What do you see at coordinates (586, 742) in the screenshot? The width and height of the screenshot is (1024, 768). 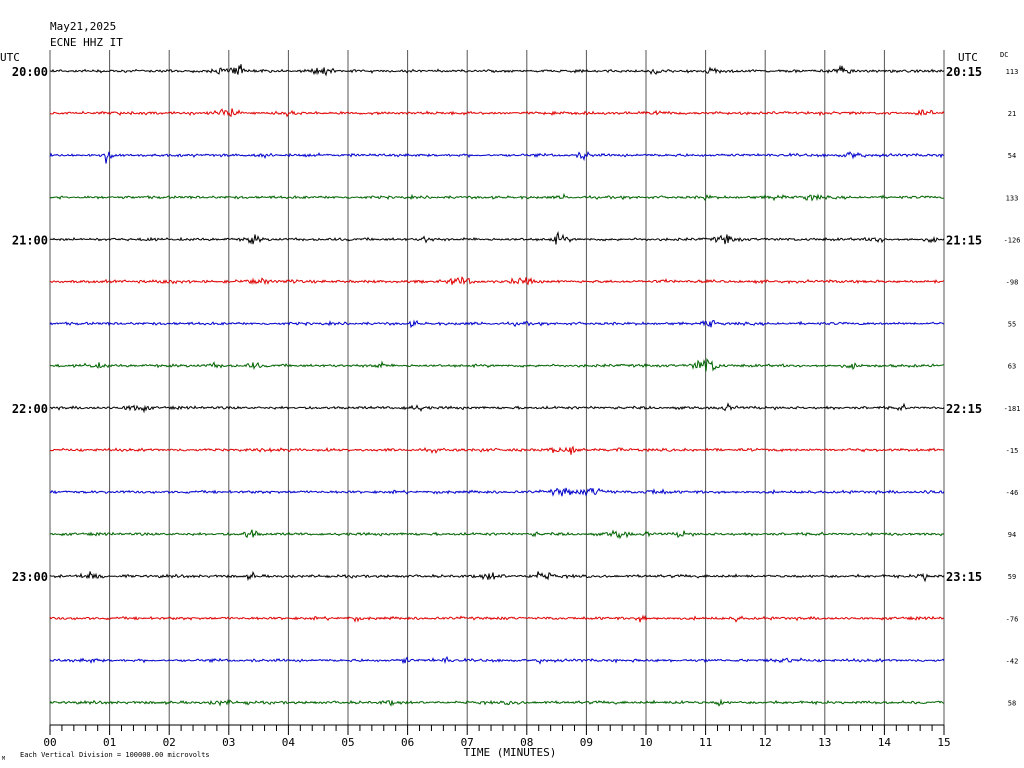 I see `x-tick-label: 09` at bounding box center [586, 742].